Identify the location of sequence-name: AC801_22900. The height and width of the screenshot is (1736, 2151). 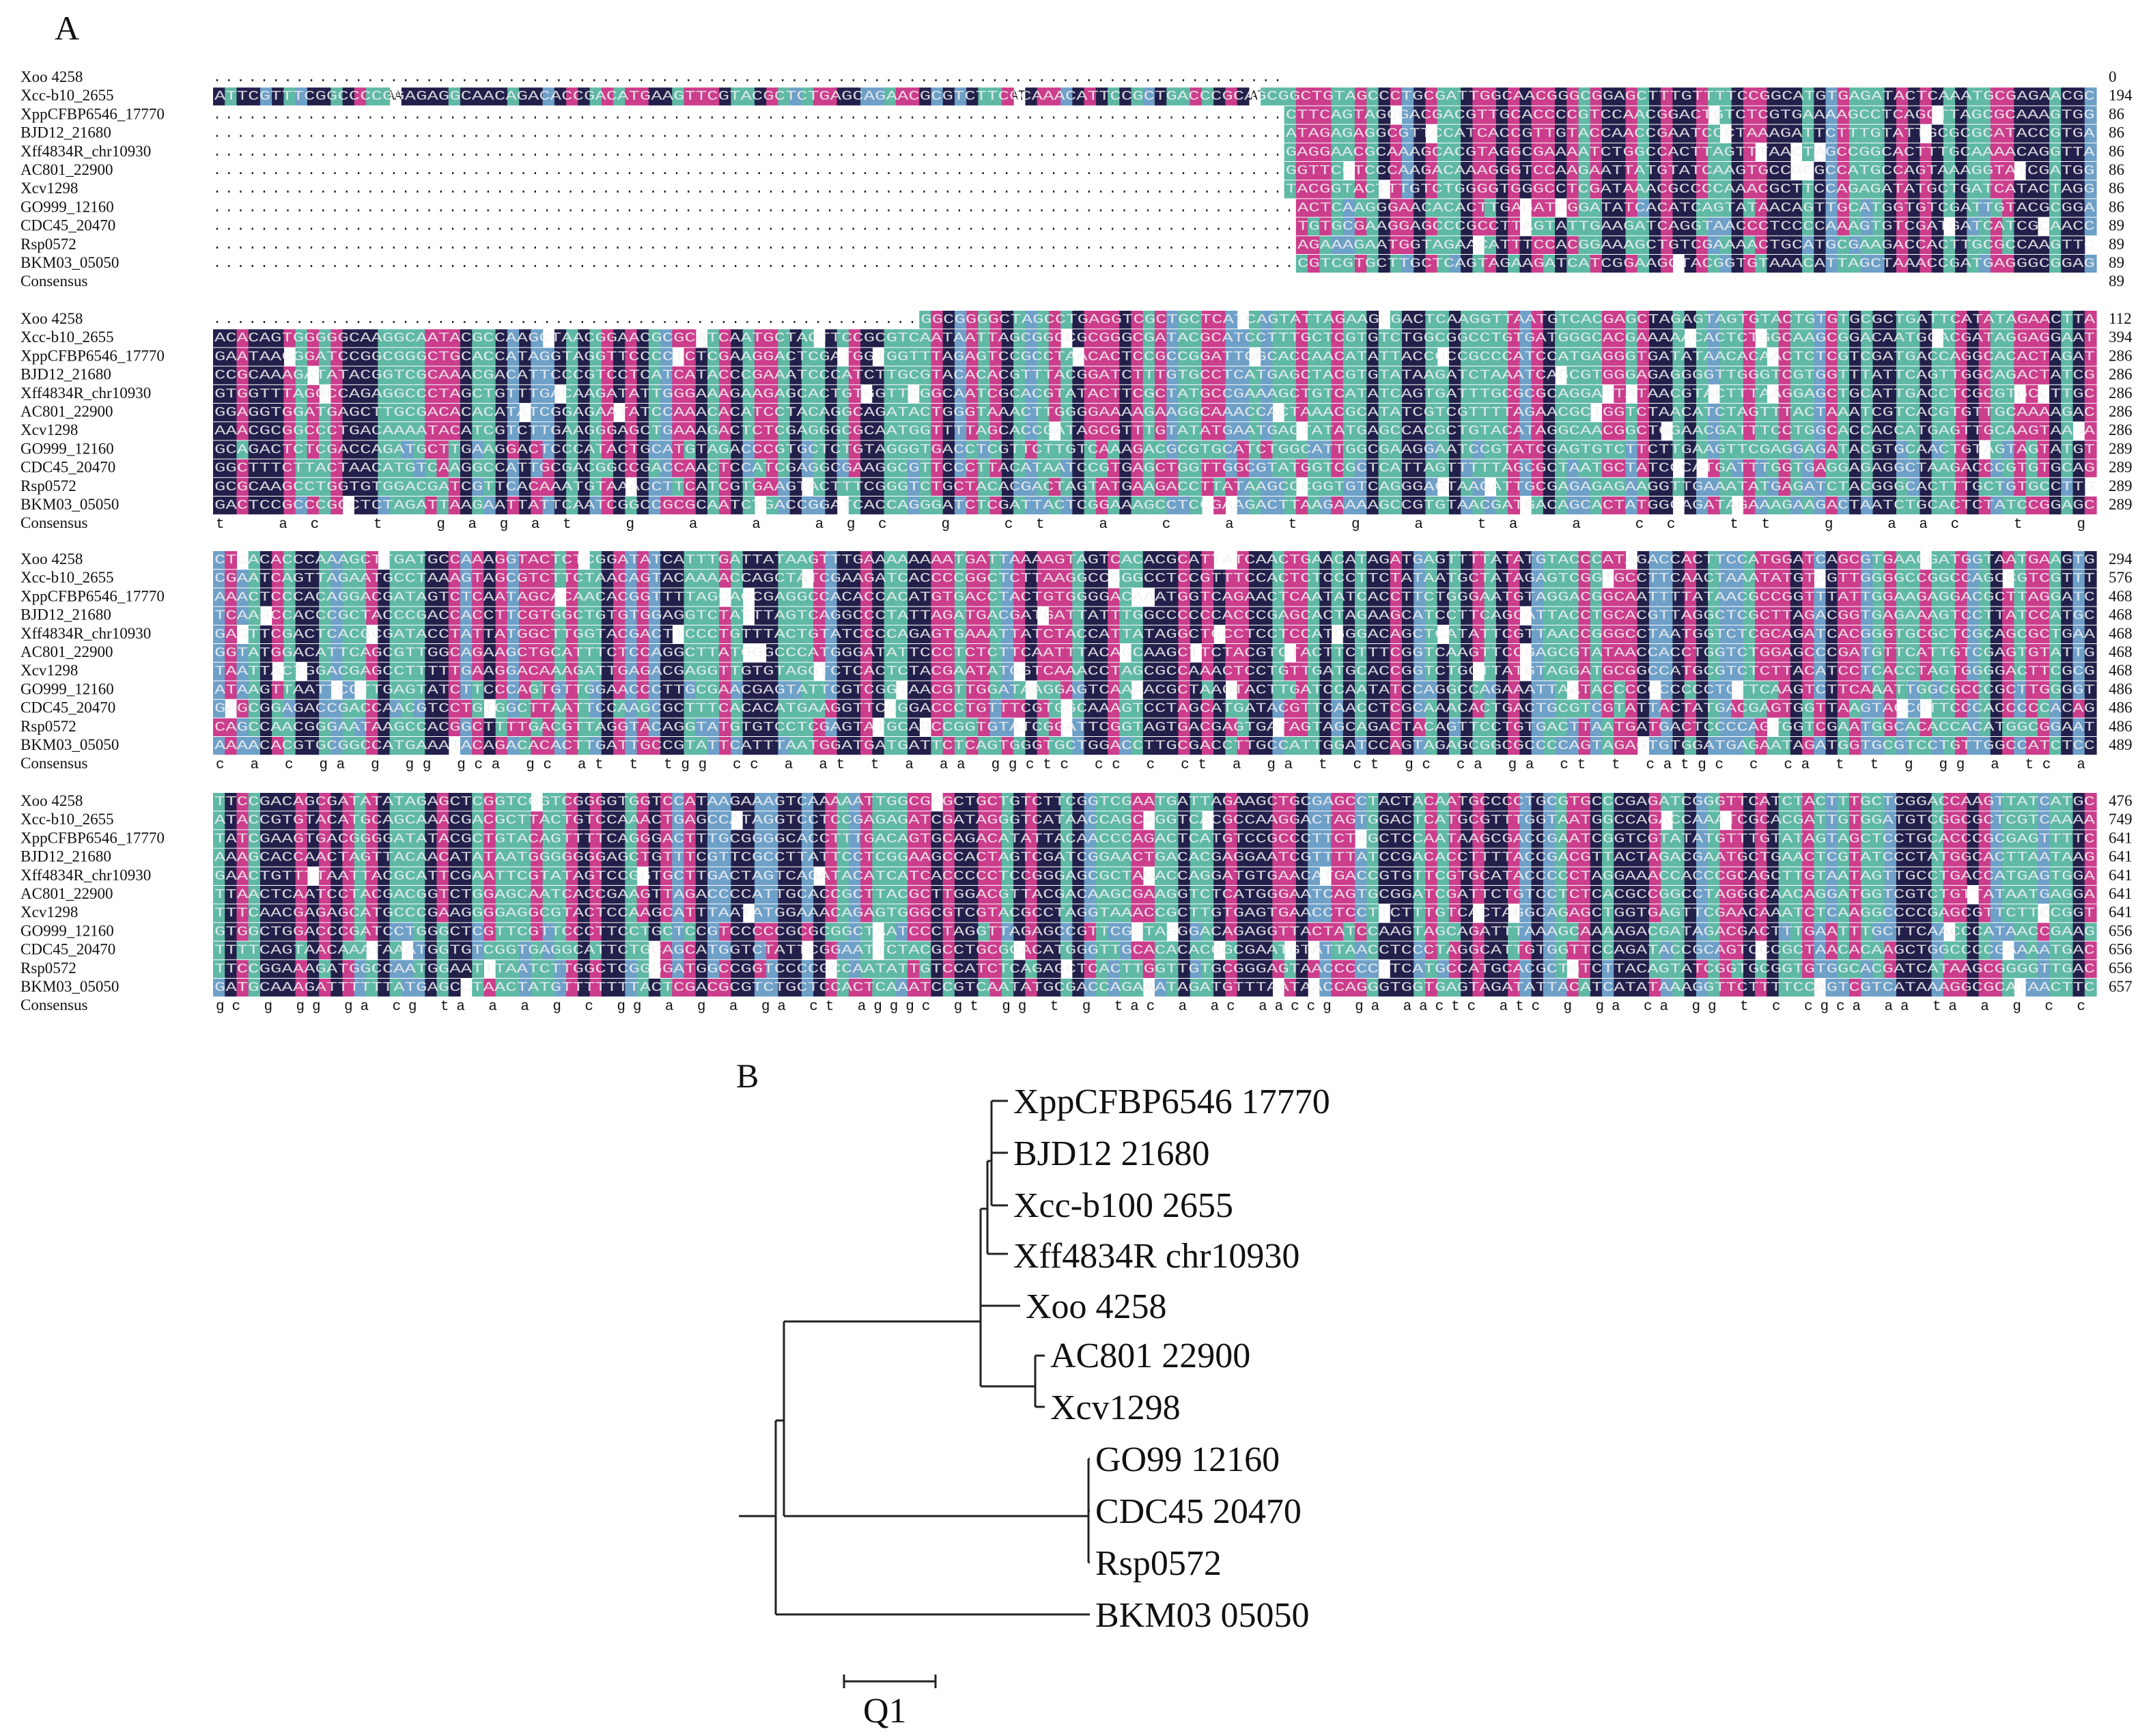
(66, 412).